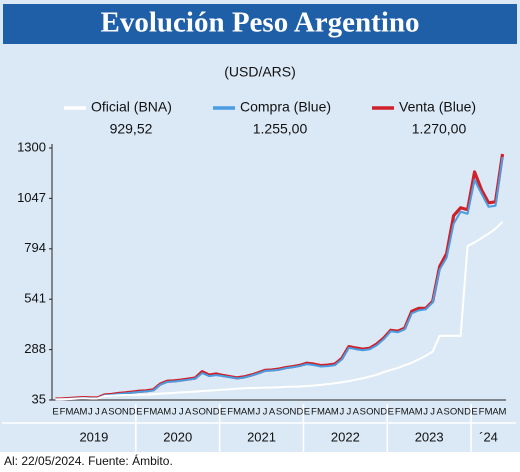 This screenshot has height=472, width=520. What do you see at coordinates (39, 398) in the screenshot?
I see `y-tick-label: 35` at bounding box center [39, 398].